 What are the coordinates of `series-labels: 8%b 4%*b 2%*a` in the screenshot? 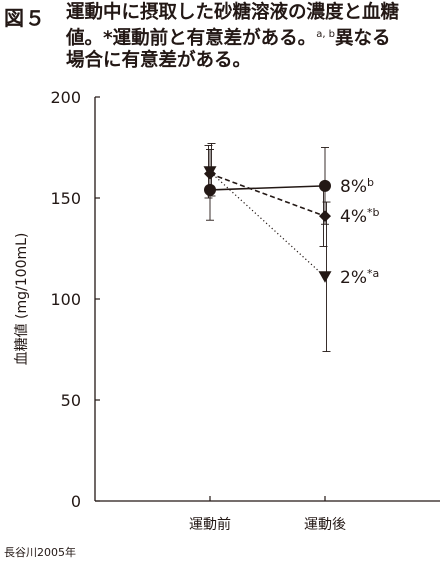 It's located at (359, 232).